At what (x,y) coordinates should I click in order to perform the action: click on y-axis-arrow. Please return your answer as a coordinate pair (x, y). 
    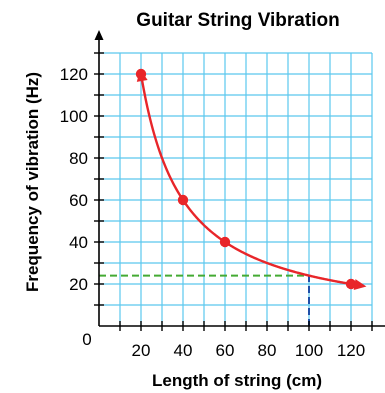
    Looking at the image, I should click on (99, 35).